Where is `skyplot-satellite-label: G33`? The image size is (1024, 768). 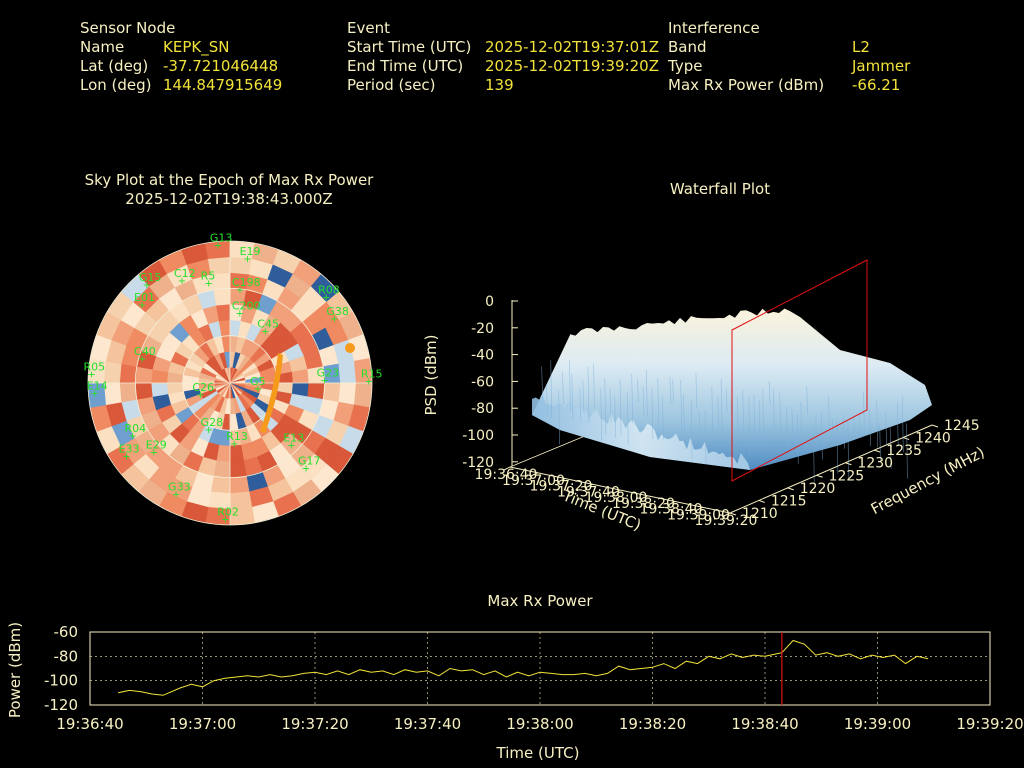
skyplot-satellite-label: G33 is located at coordinates (179, 487).